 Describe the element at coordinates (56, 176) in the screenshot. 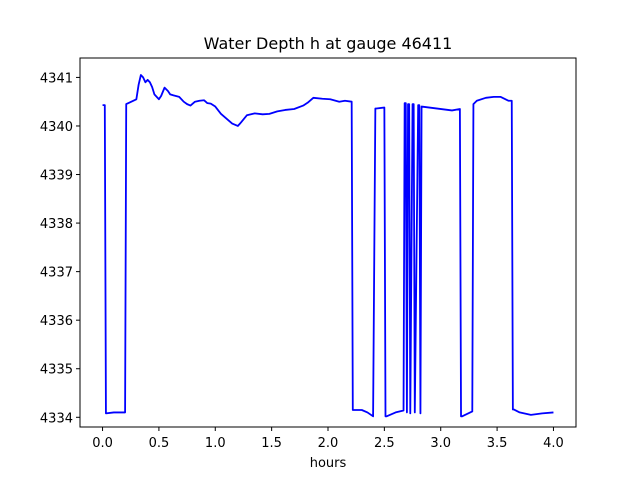

I see `y-tick-label: 4339` at that location.